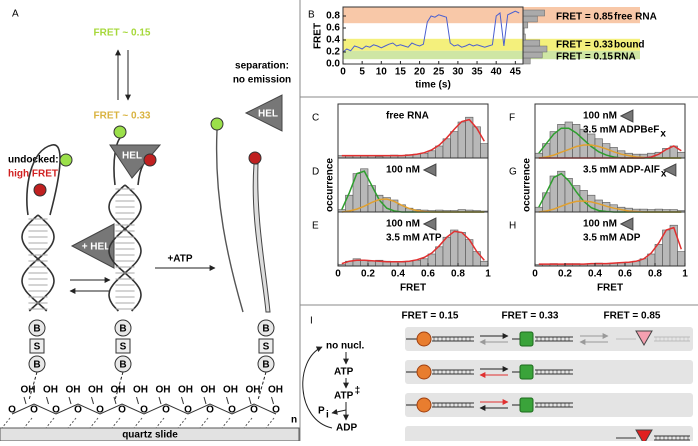 The width and height of the screenshot is (698, 446). Describe the element at coordinates (333, 64) in the screenshot. I see `y-tick-label: 0.0` at that location.